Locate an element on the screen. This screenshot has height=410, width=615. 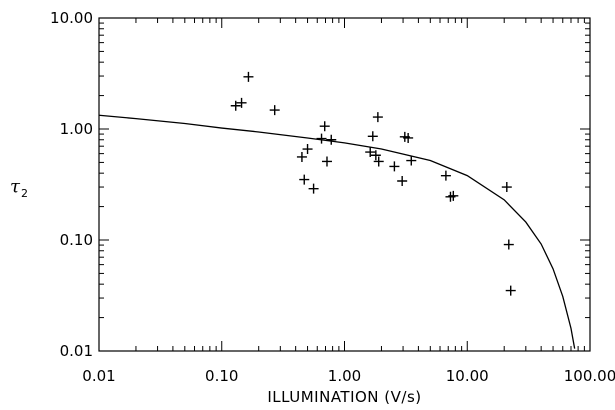
y-axis-title: τ 2 is located at coordinates (19, 188).